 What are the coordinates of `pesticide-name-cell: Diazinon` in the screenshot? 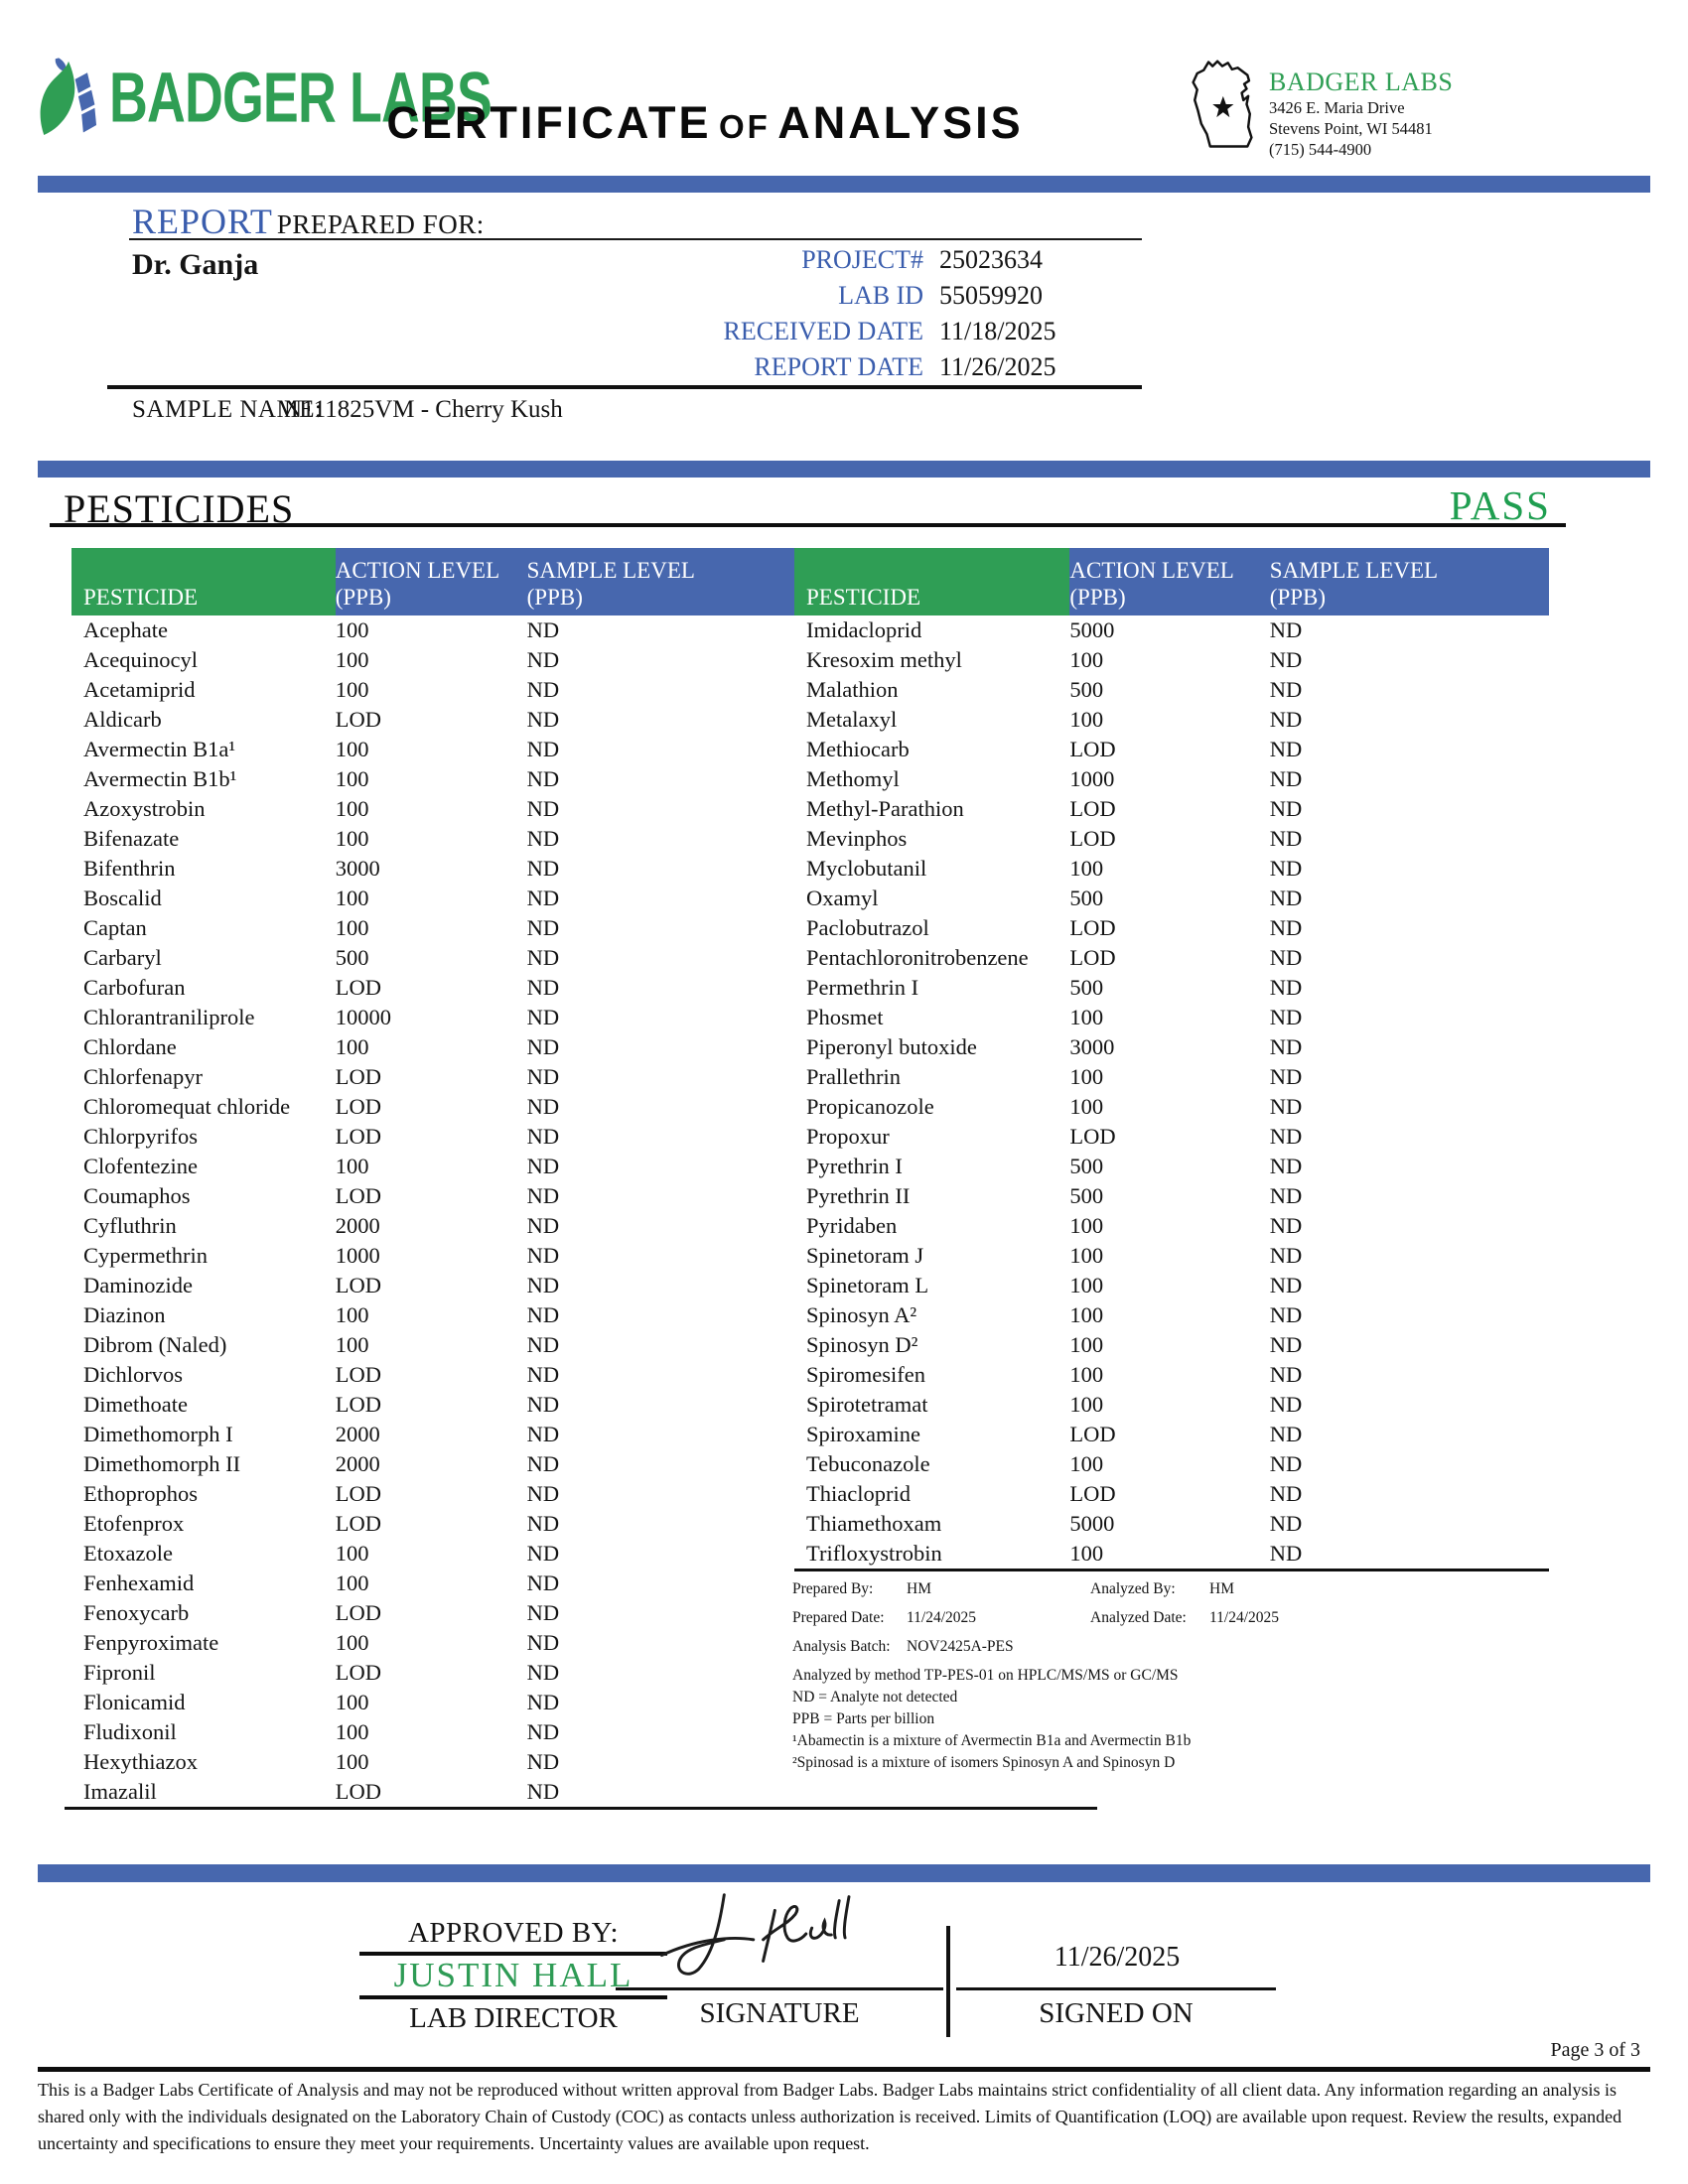 It's located at (124, 1314).